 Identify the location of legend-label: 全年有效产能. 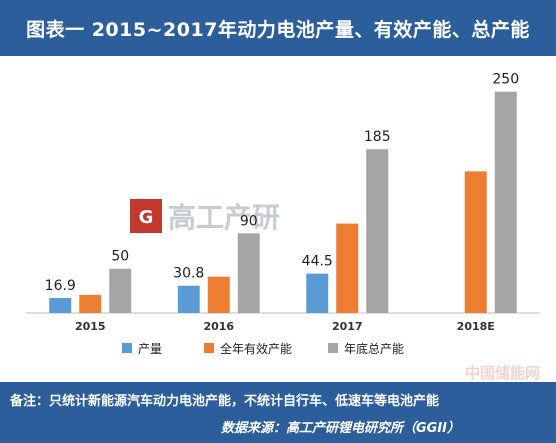
(256, 348).